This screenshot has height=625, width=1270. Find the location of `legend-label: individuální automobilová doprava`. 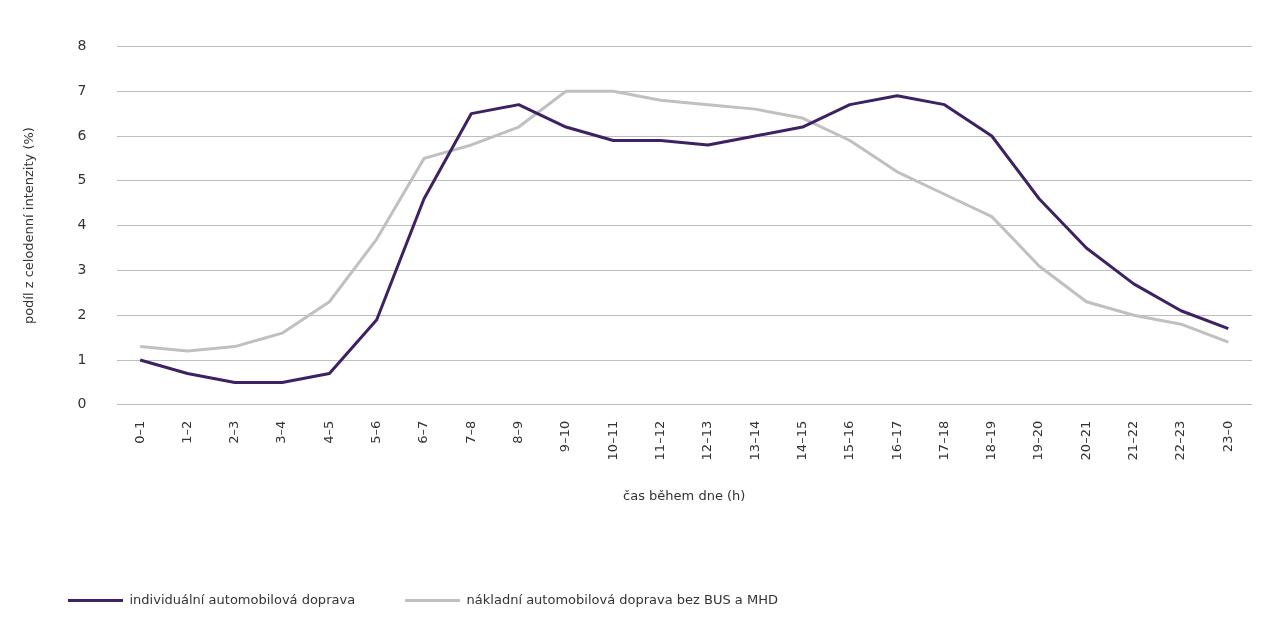

legend-label: individuální automobilová doprava is located at coordinates (242, 599).